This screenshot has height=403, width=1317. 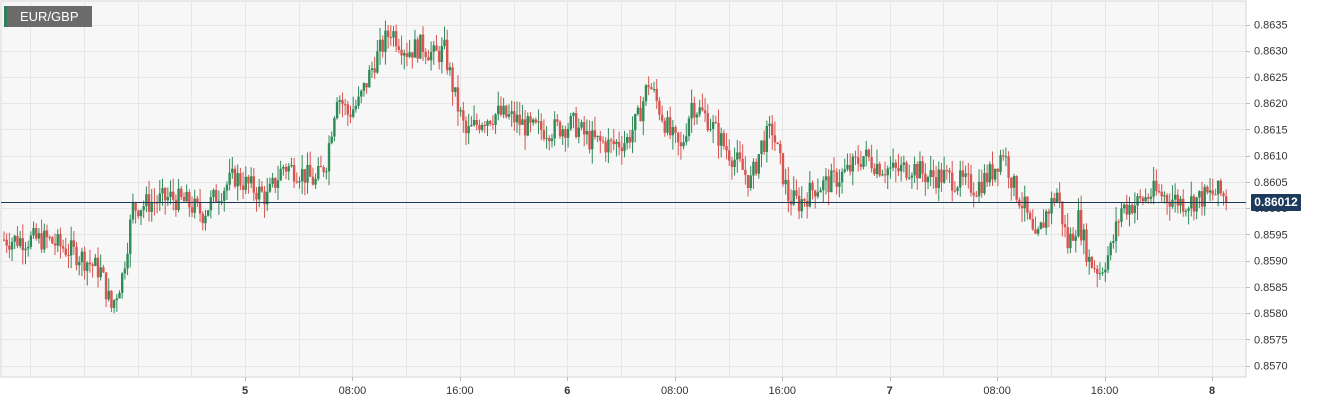 I want to click on x-tick-label: 16:00, so click(x=460, y=391).